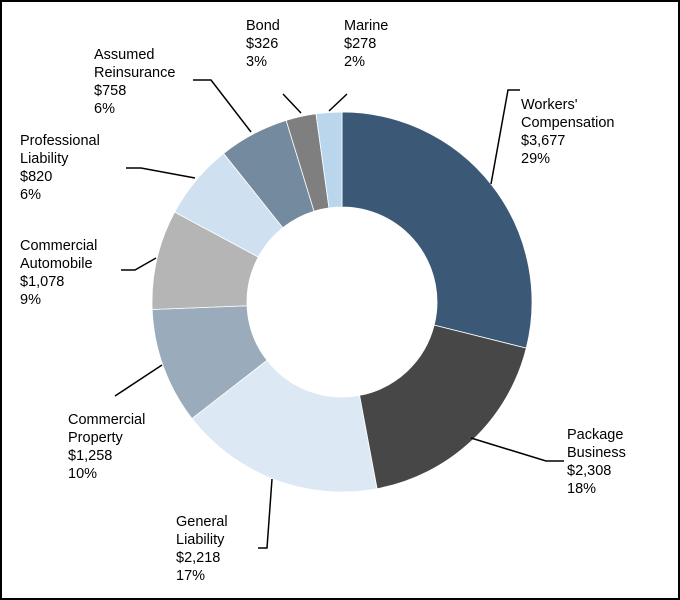  Describe the element at coordinates (202, 522) in the screenshot. I see `label-name: General` at that location.